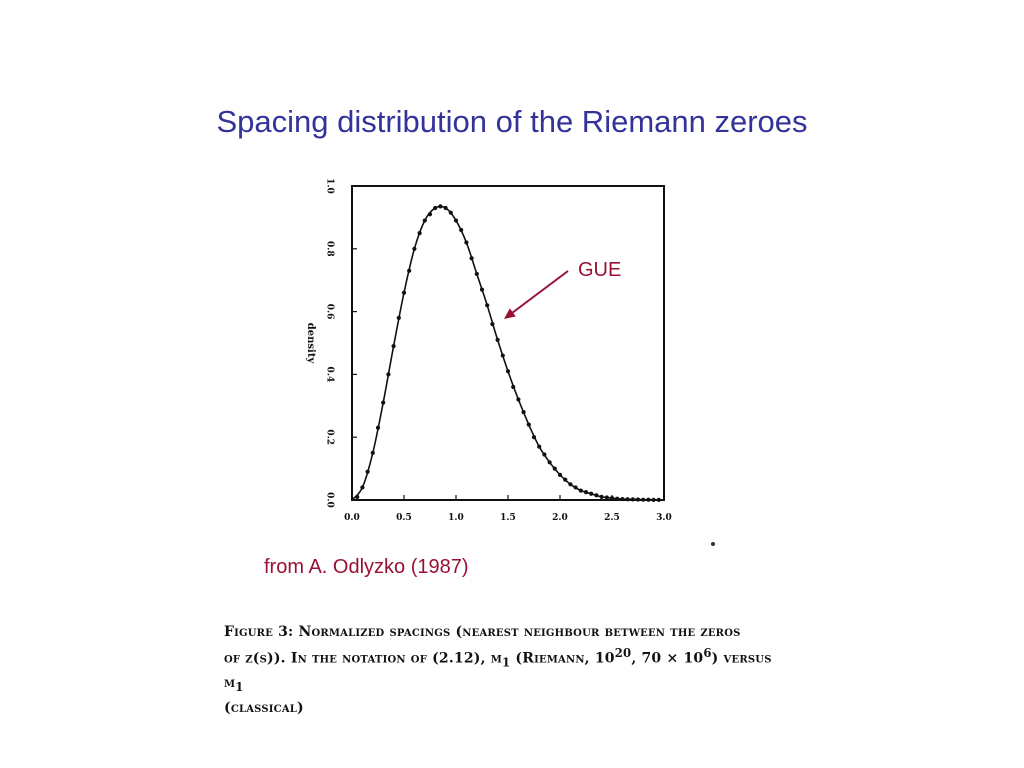 This screenshot has height=768, width=1024. I want to click on caption-text: of ζ(s)). In the notation of (2.12), μ, so click(363, 658).